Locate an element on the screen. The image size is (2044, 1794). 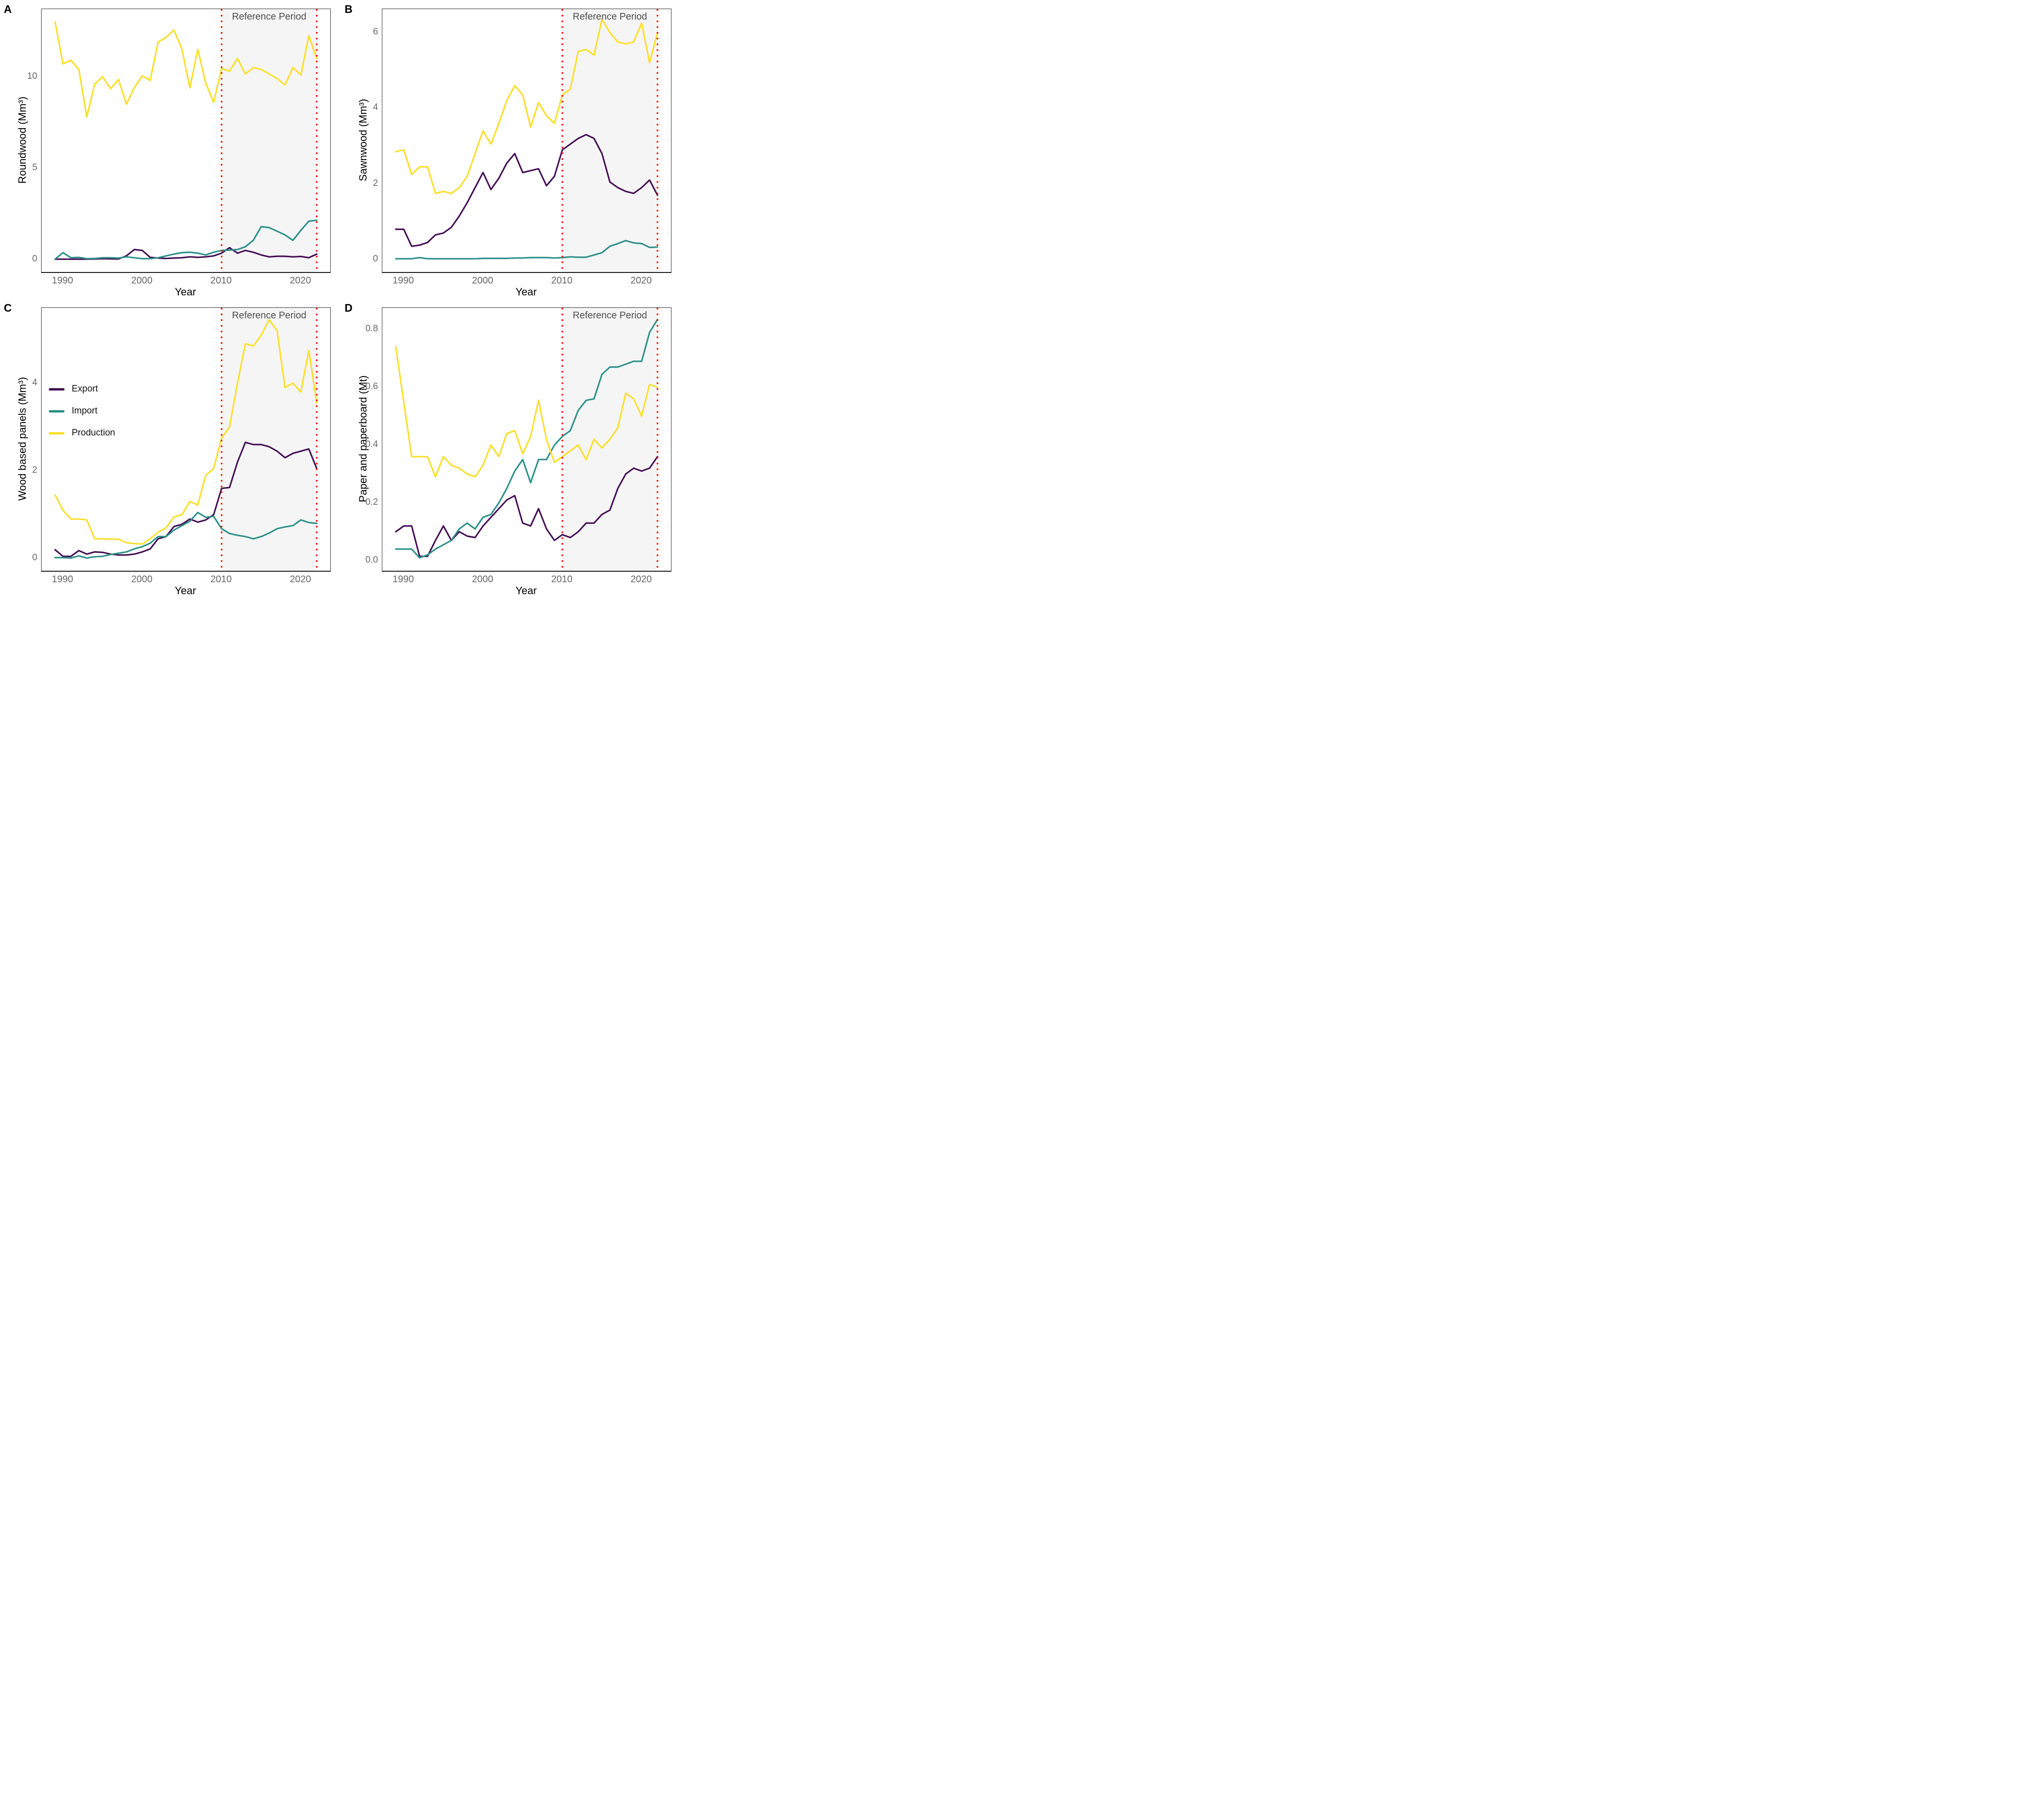
reference-period-label-c: Reference Period is located at coordinates (269, 315).